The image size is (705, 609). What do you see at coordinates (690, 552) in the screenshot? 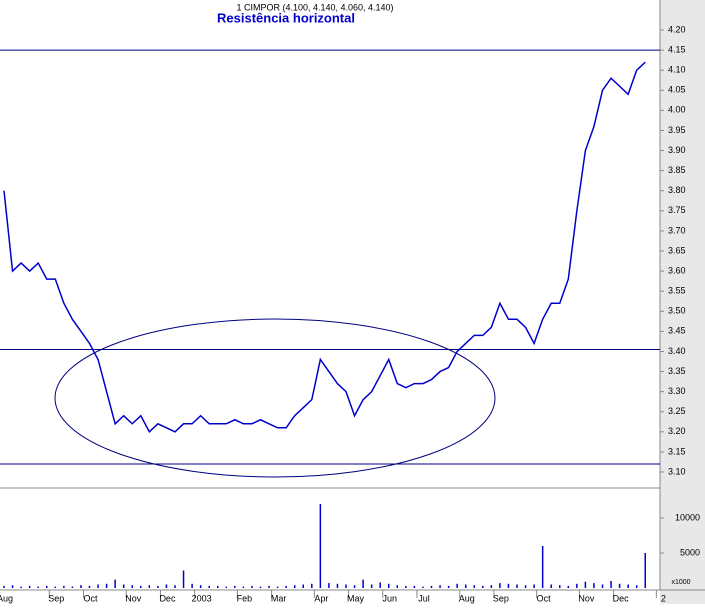
I see `volume-tick-label: 5000` at bounding box center [690, 552].